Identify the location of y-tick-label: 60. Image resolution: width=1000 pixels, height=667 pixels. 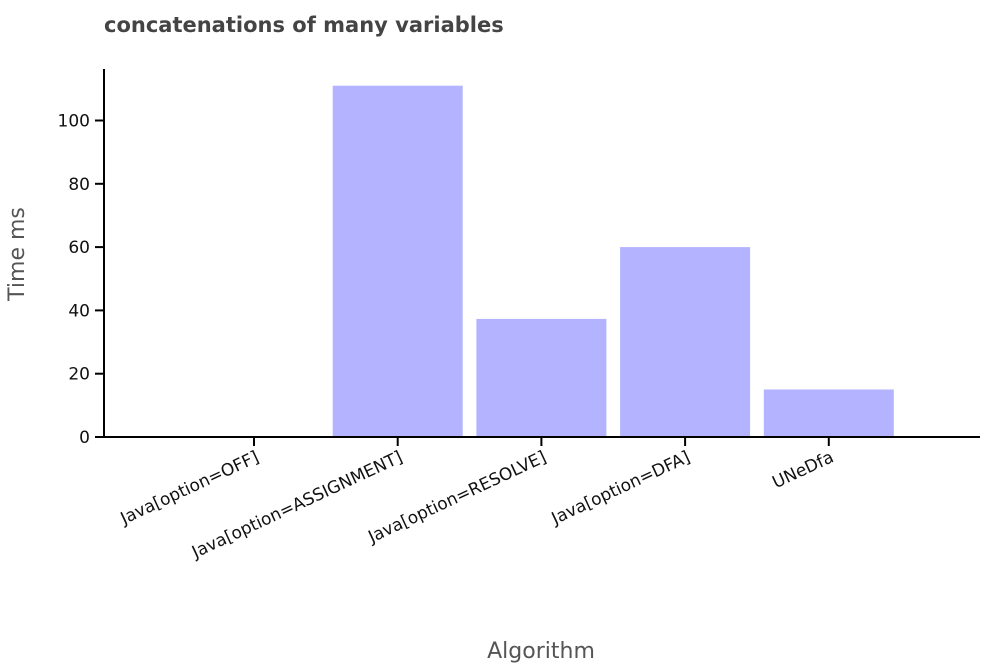
(79, 248).